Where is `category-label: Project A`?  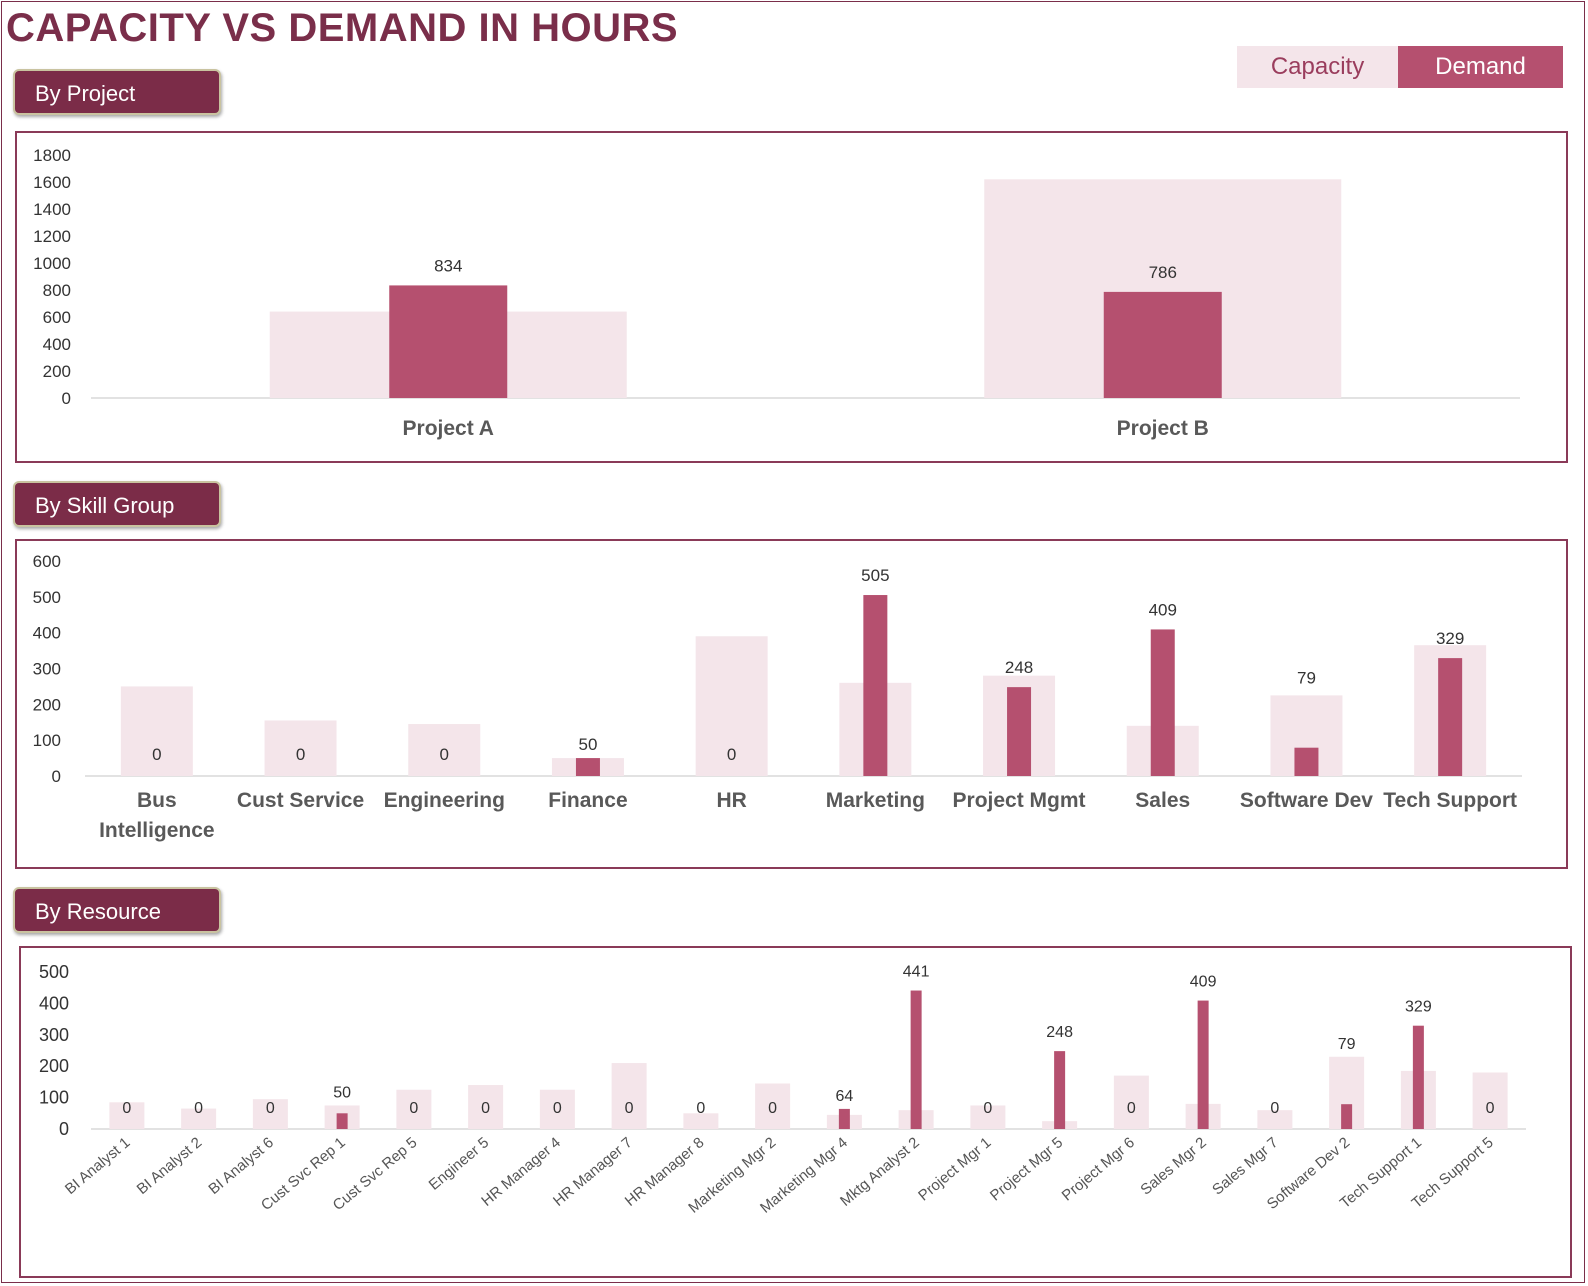
category-label: Project A is located at coordinates (448, 428).